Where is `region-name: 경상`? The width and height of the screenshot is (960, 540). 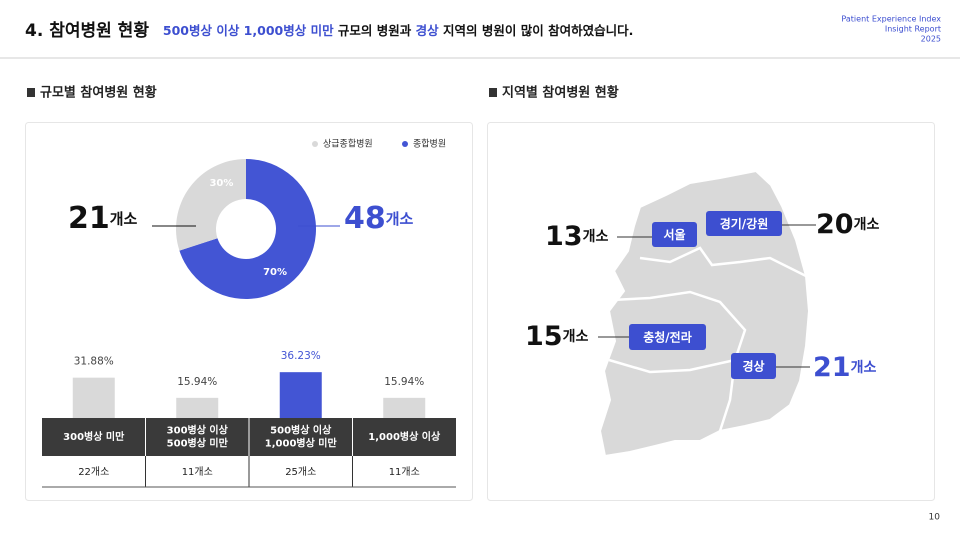
region-name: 경상 is located at coordinates (753, 366).